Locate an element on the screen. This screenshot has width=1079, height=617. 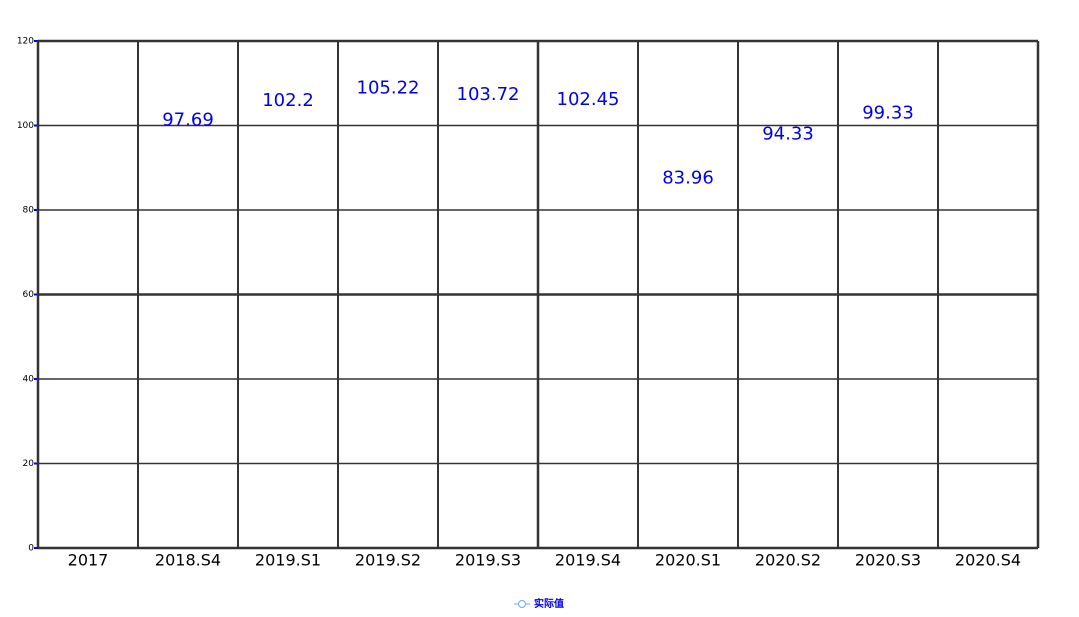
x-tick-label: 2019.S1 is located at coordinates (288, 560).